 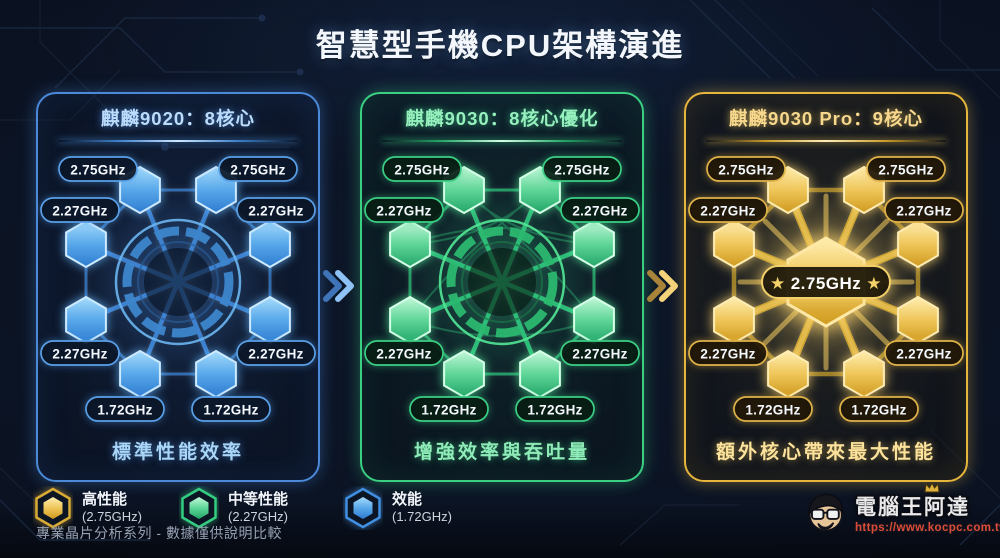 I want to click on footer-disclaimer: 專業晶片分析系列 - 數據僅供說明比較, so click(x=159, y=533).